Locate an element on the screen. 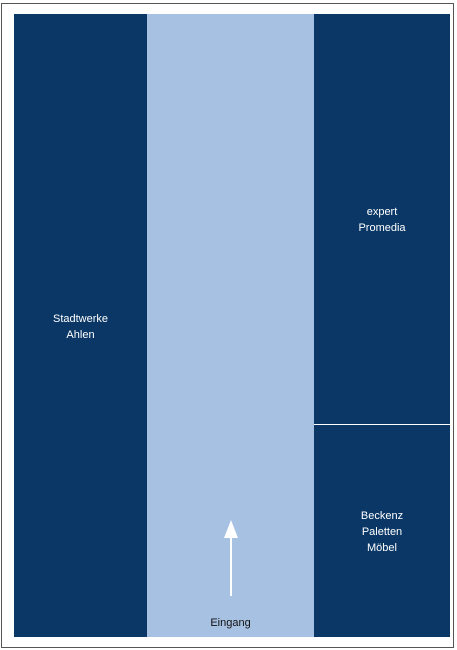  store-label-line: Promedia is located at coordinates (382, 228).